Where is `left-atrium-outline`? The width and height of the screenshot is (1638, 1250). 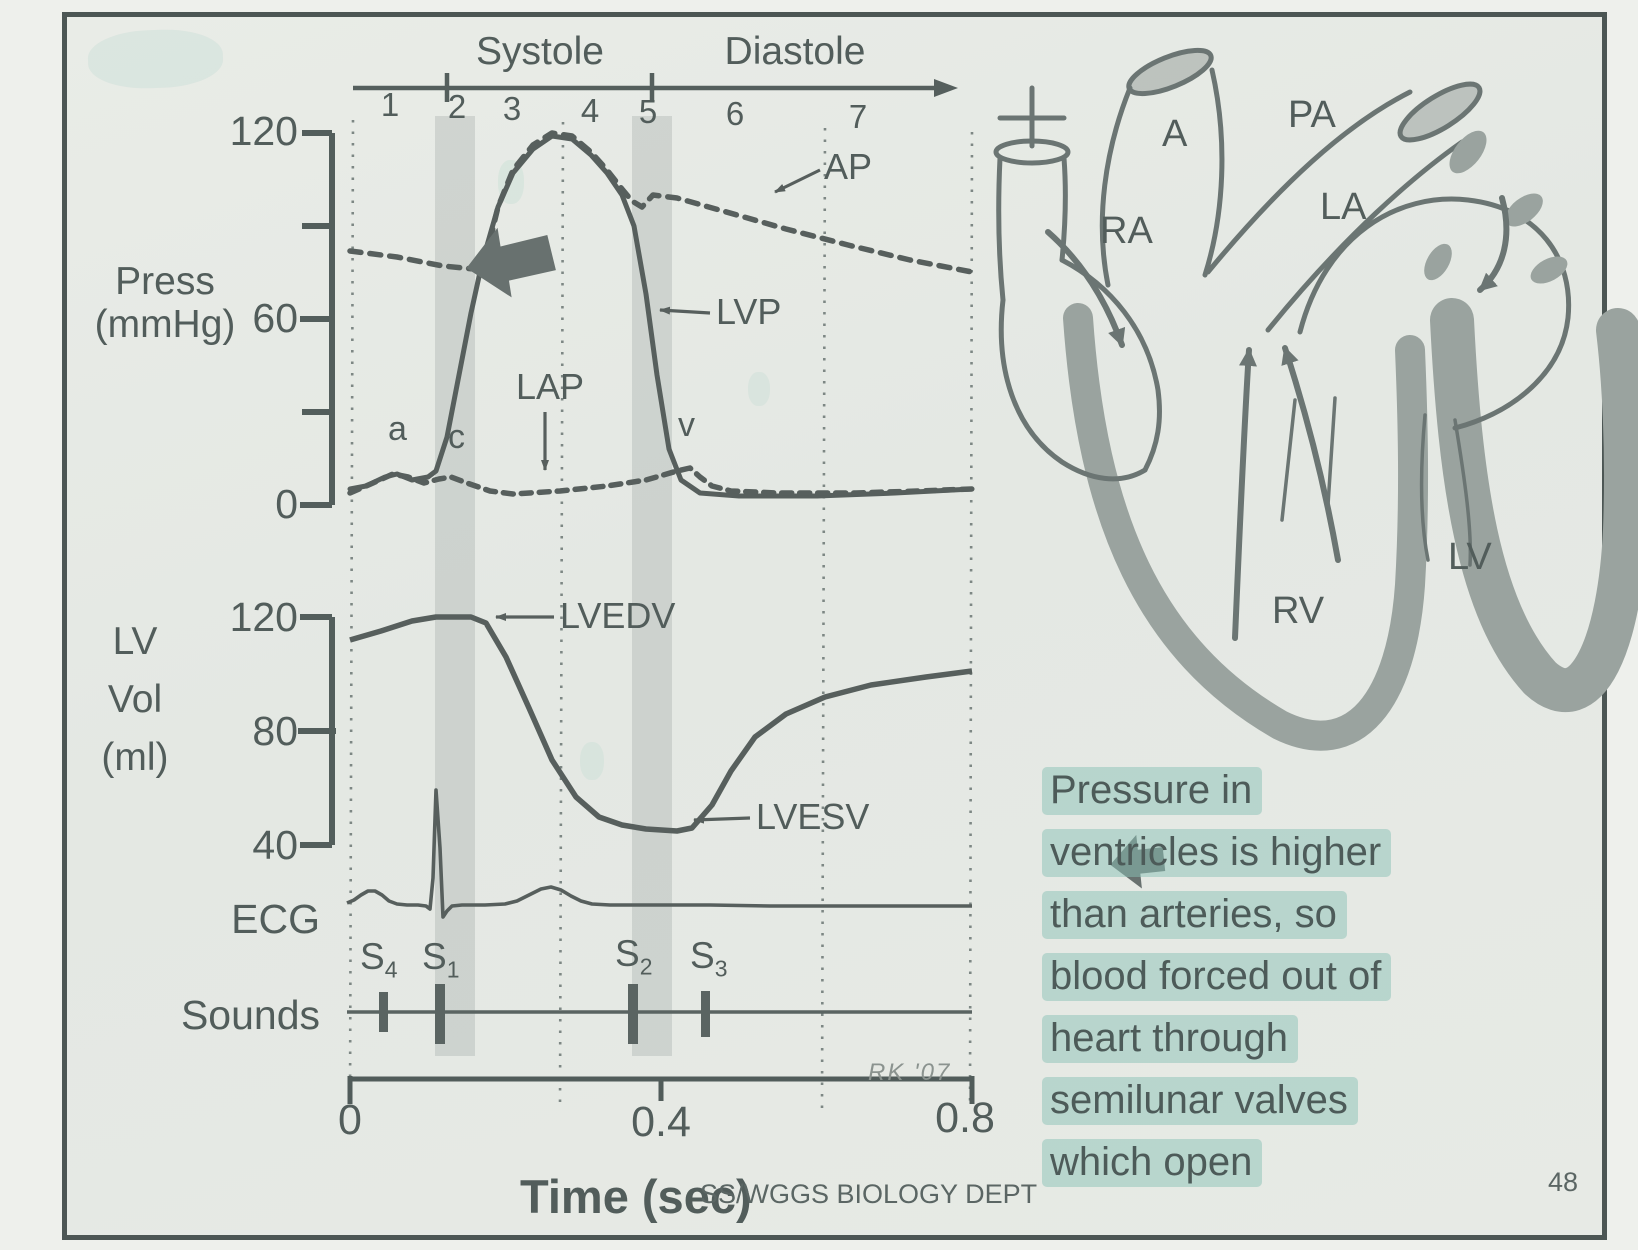 left-atrium-outline is located at coordinates (1434, 280).